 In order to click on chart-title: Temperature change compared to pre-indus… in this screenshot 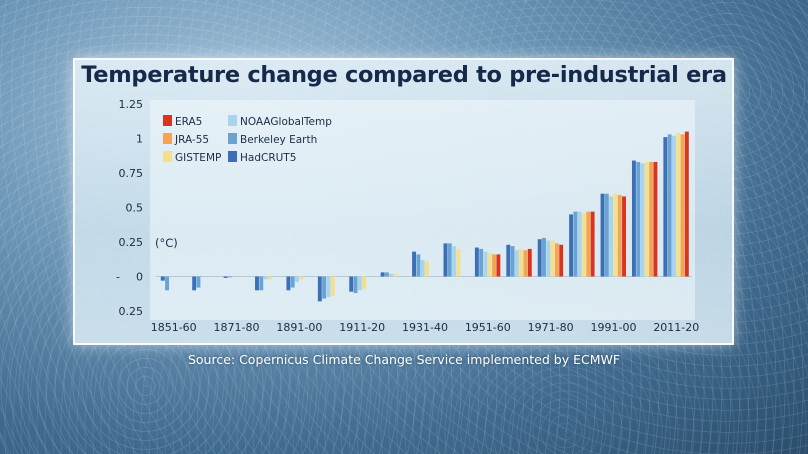, I will do `click(404, 75)`.